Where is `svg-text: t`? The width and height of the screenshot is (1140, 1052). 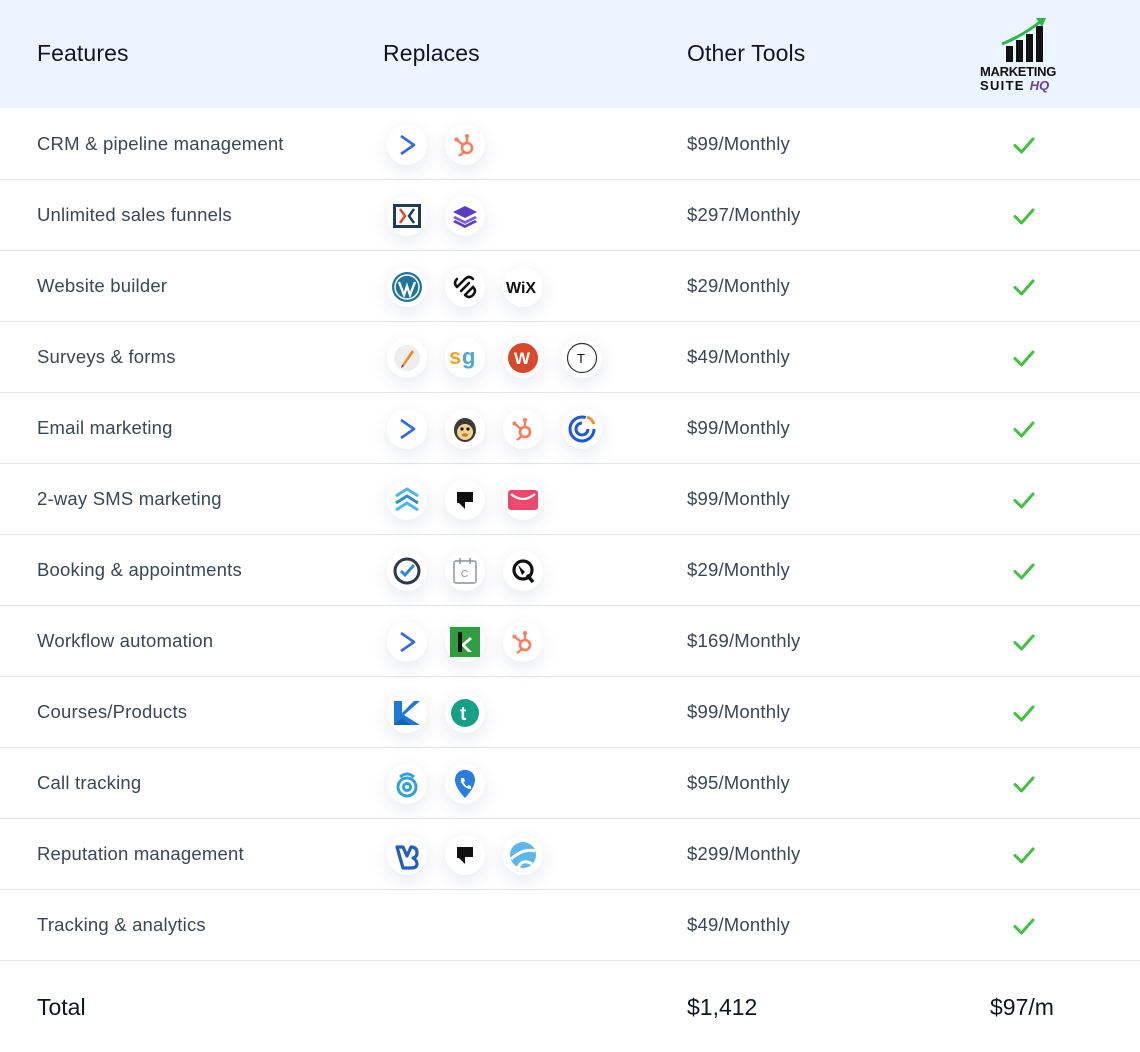 svg-text: t is located at coordinates (463, 714).